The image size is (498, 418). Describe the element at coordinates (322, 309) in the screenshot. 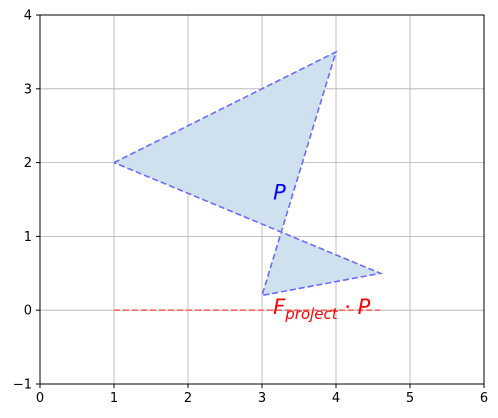

I see `label-F-project-P: Fproject · P` at that location.